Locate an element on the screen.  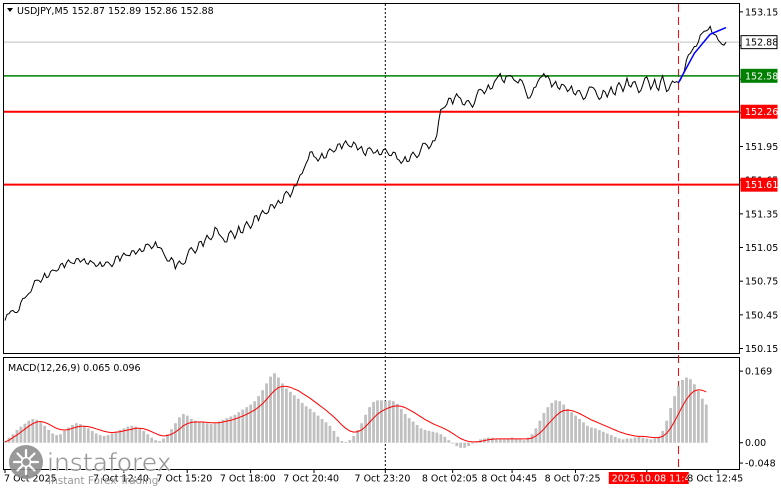
y-tick-label: 151.35 is located at coordinates (761, 214).